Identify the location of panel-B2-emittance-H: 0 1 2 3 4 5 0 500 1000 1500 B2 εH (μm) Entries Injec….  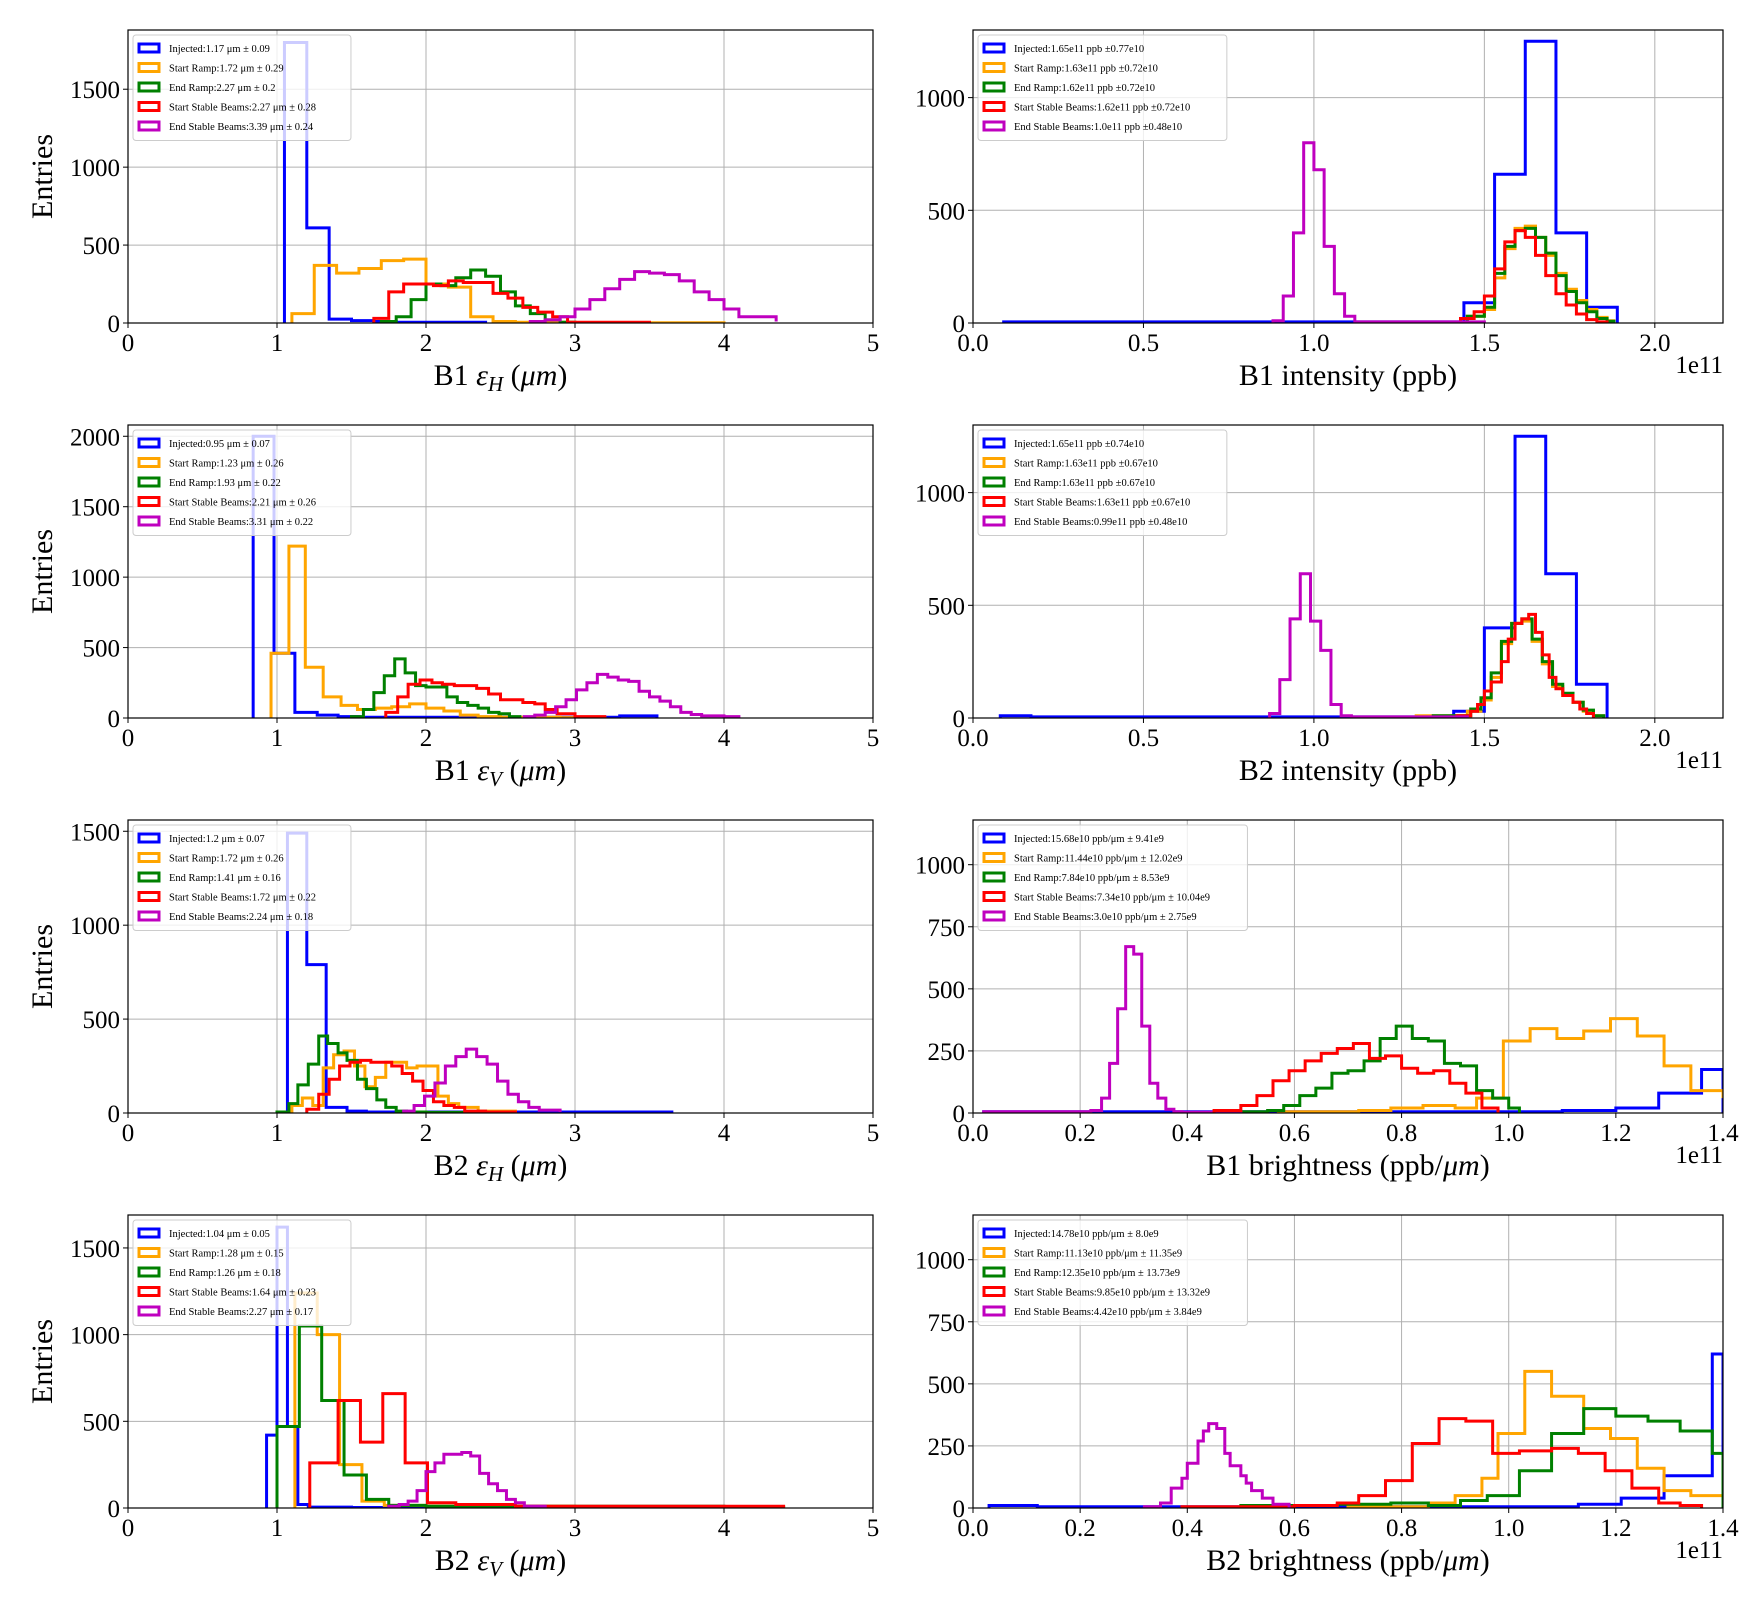
(452, 1002).